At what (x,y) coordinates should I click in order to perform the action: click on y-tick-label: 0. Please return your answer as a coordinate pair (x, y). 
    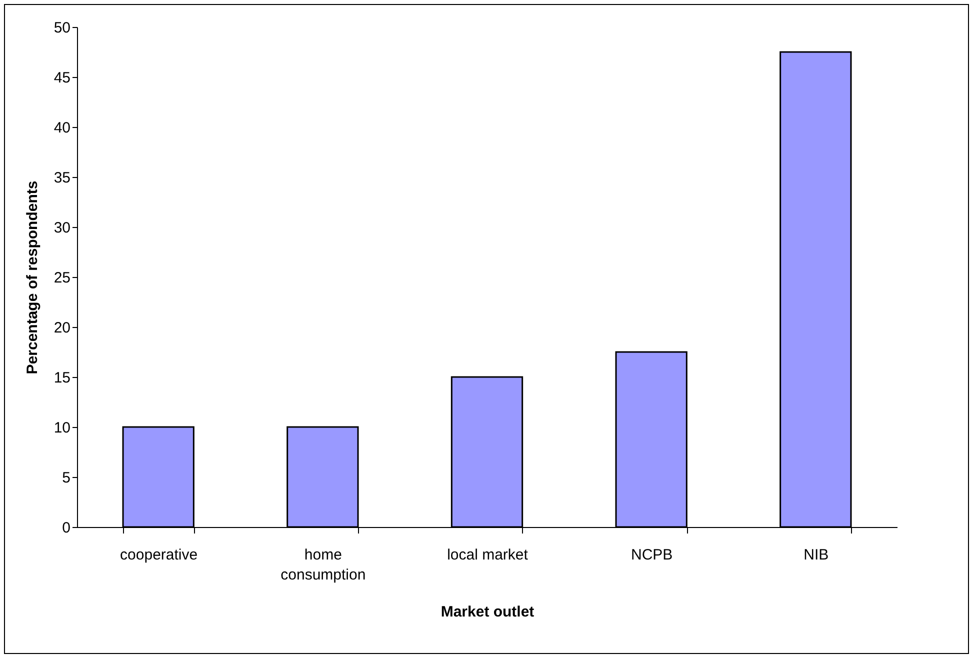
    Looking at the image, I should click on (66, 528).